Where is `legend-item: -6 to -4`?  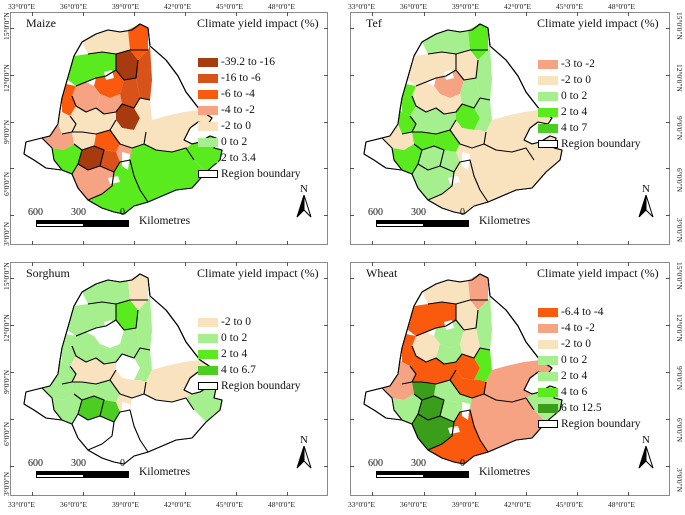 legend-item: -6 to -4 is located at coordinates (249, 94).